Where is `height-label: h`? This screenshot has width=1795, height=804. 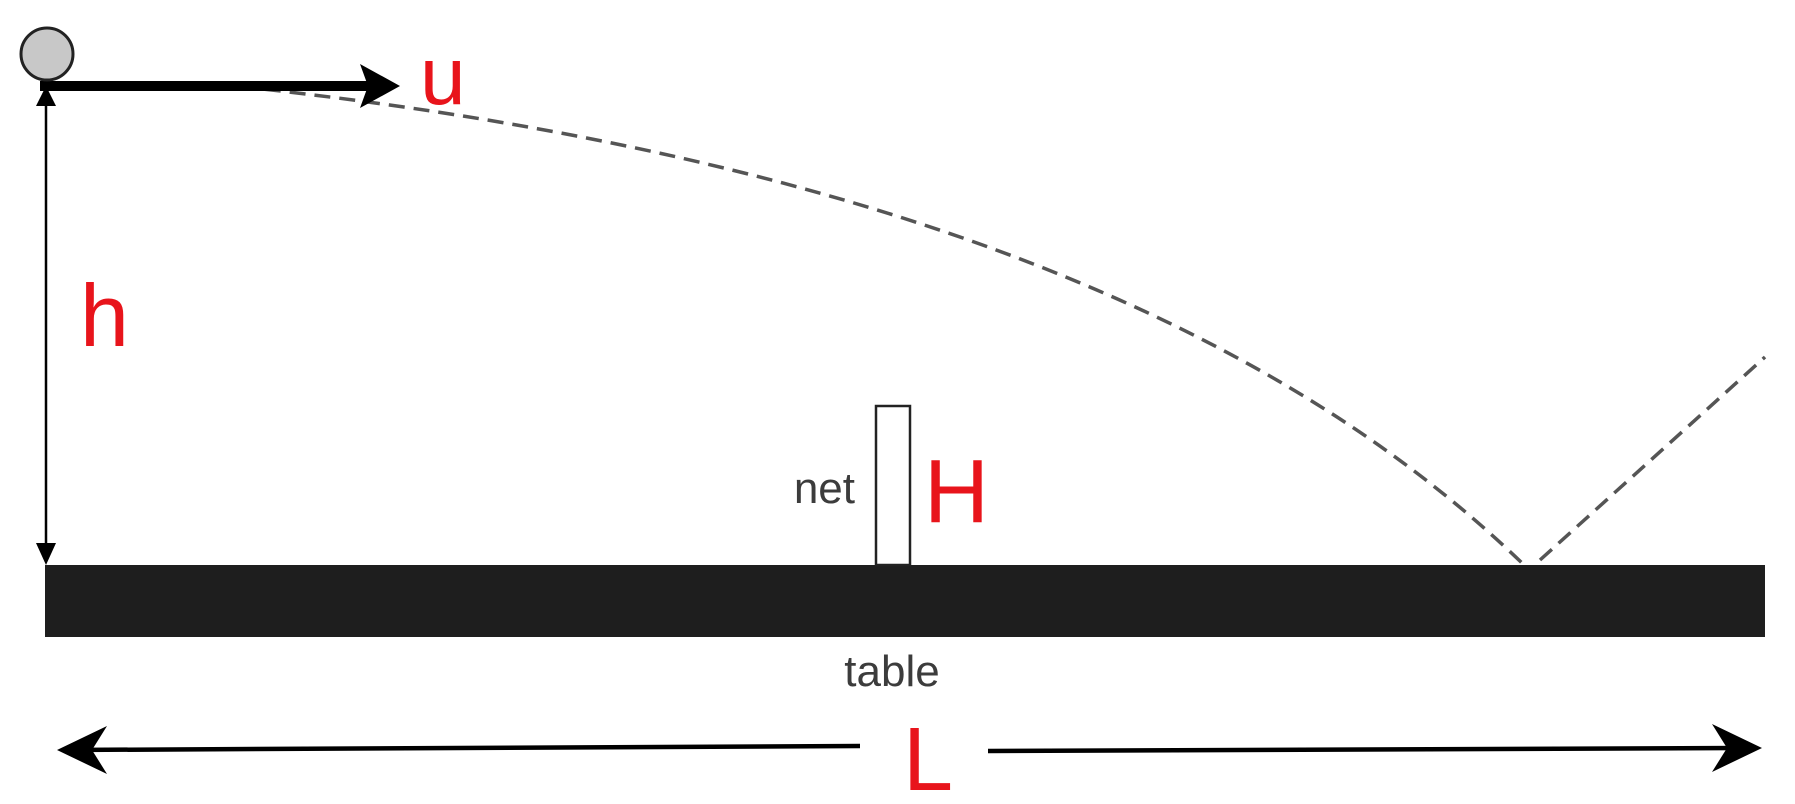 height-label: h is located at coordinates (104, 315).